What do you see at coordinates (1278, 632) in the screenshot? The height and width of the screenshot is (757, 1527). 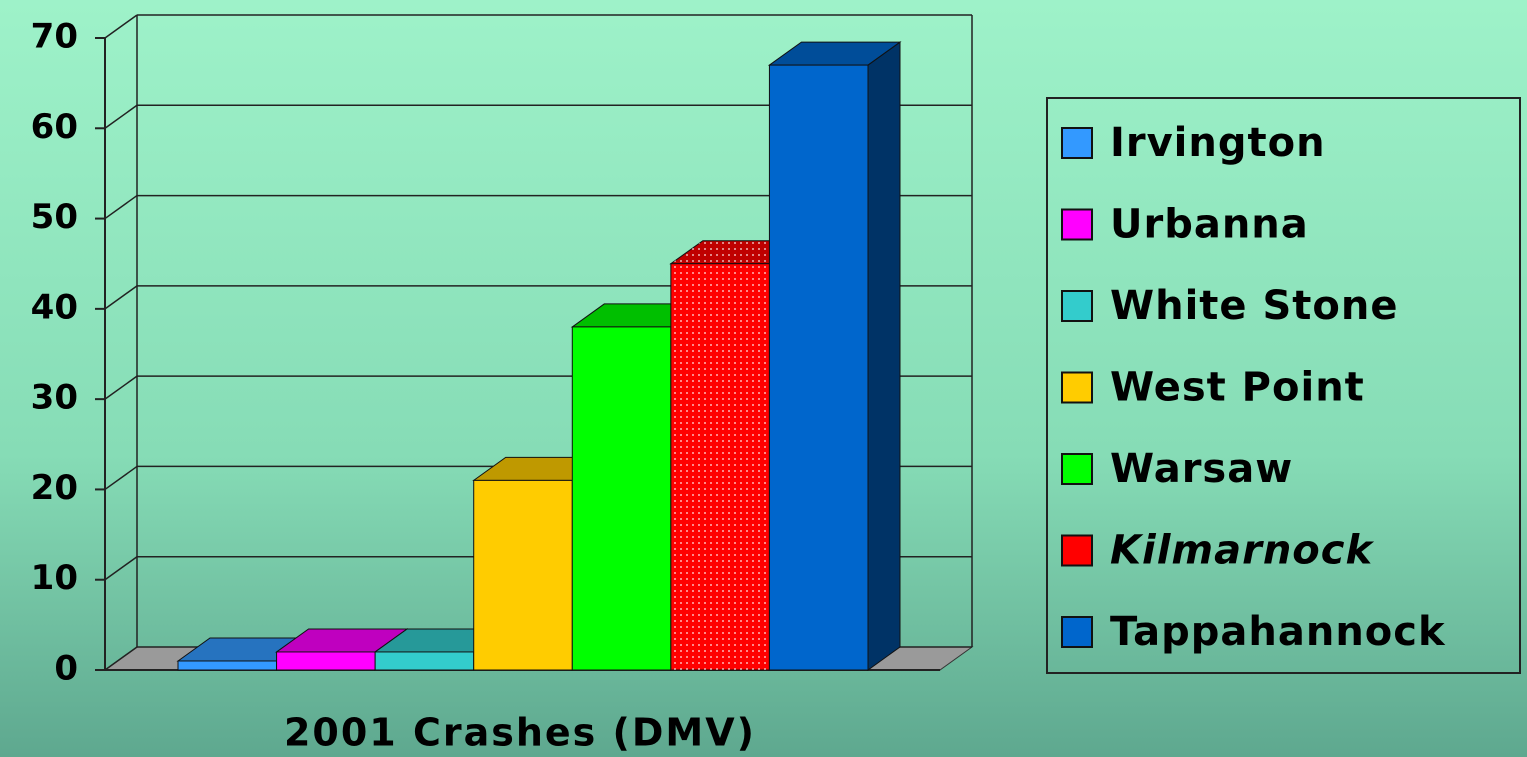 I see `legend-label: Tappahannock` at bounding box center [1278, 632].